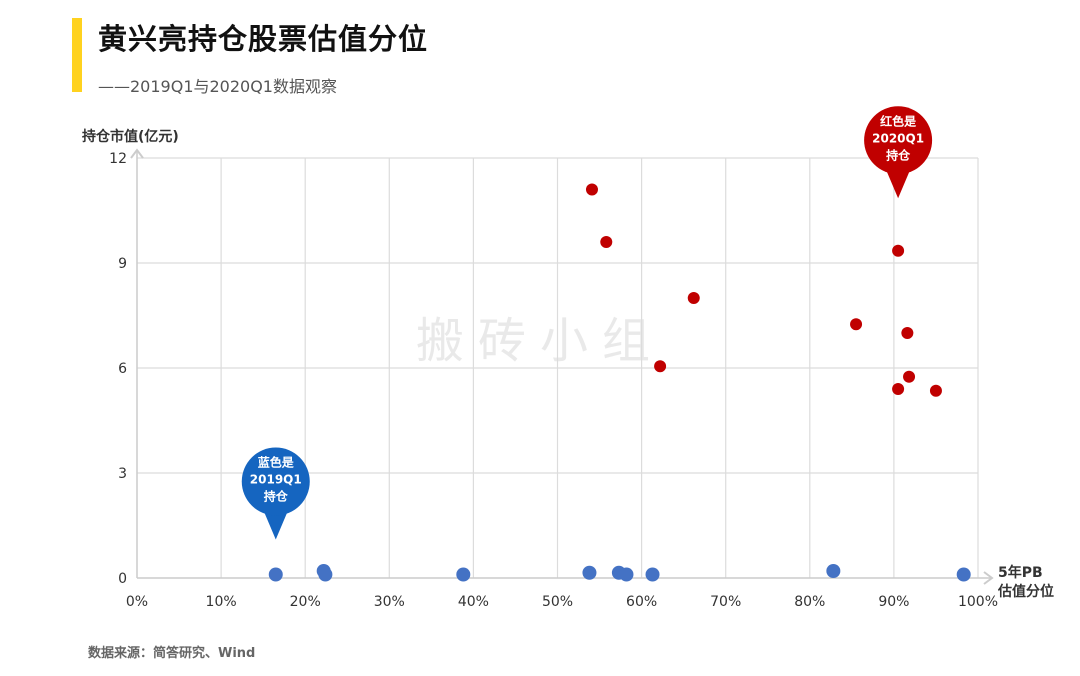 This screenshot has width=1080, height=676. I want to click on pin-label: 红色是, so click(898, 120).